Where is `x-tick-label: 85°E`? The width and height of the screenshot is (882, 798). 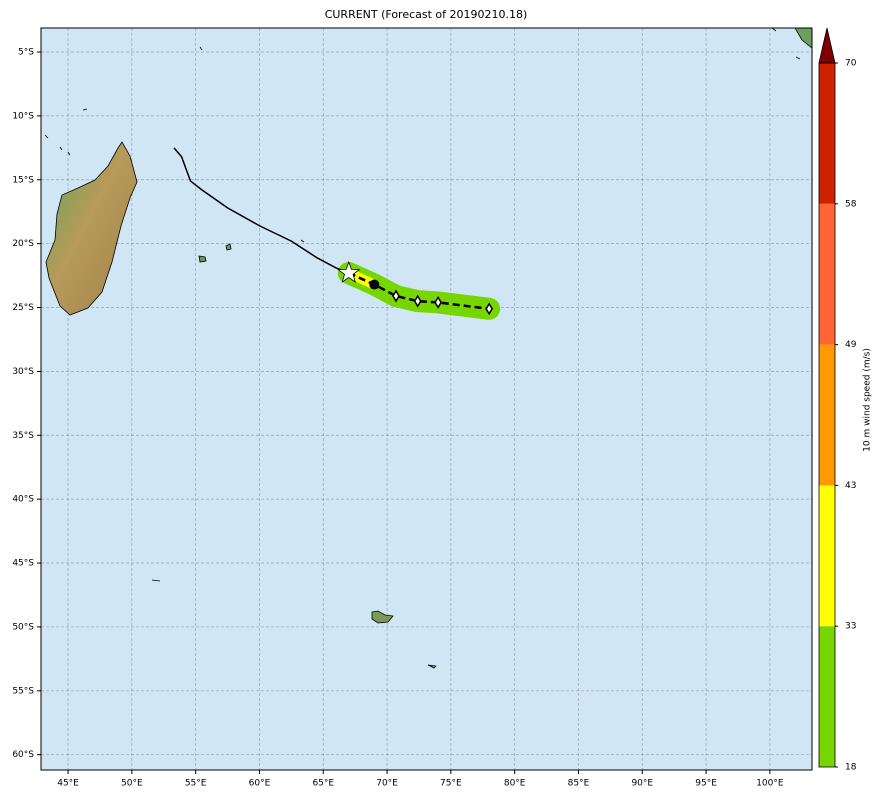 x-tick-label: 85°E is located at coordinates (579, 784).